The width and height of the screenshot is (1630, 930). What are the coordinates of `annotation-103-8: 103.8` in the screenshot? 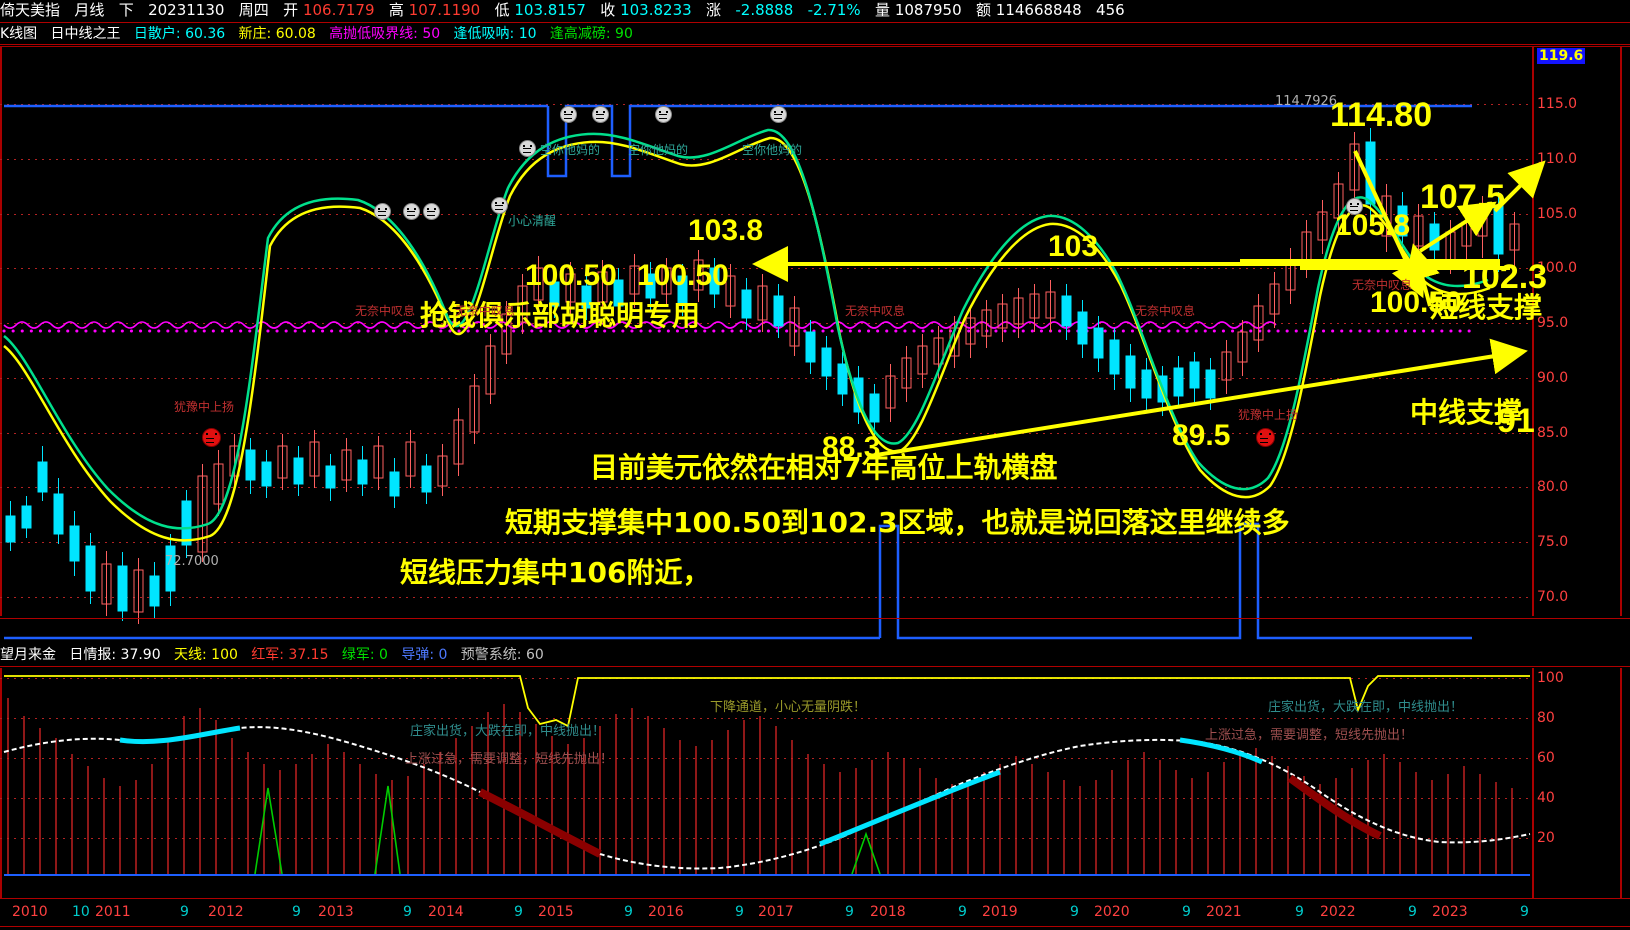 It's located at (726, 230).